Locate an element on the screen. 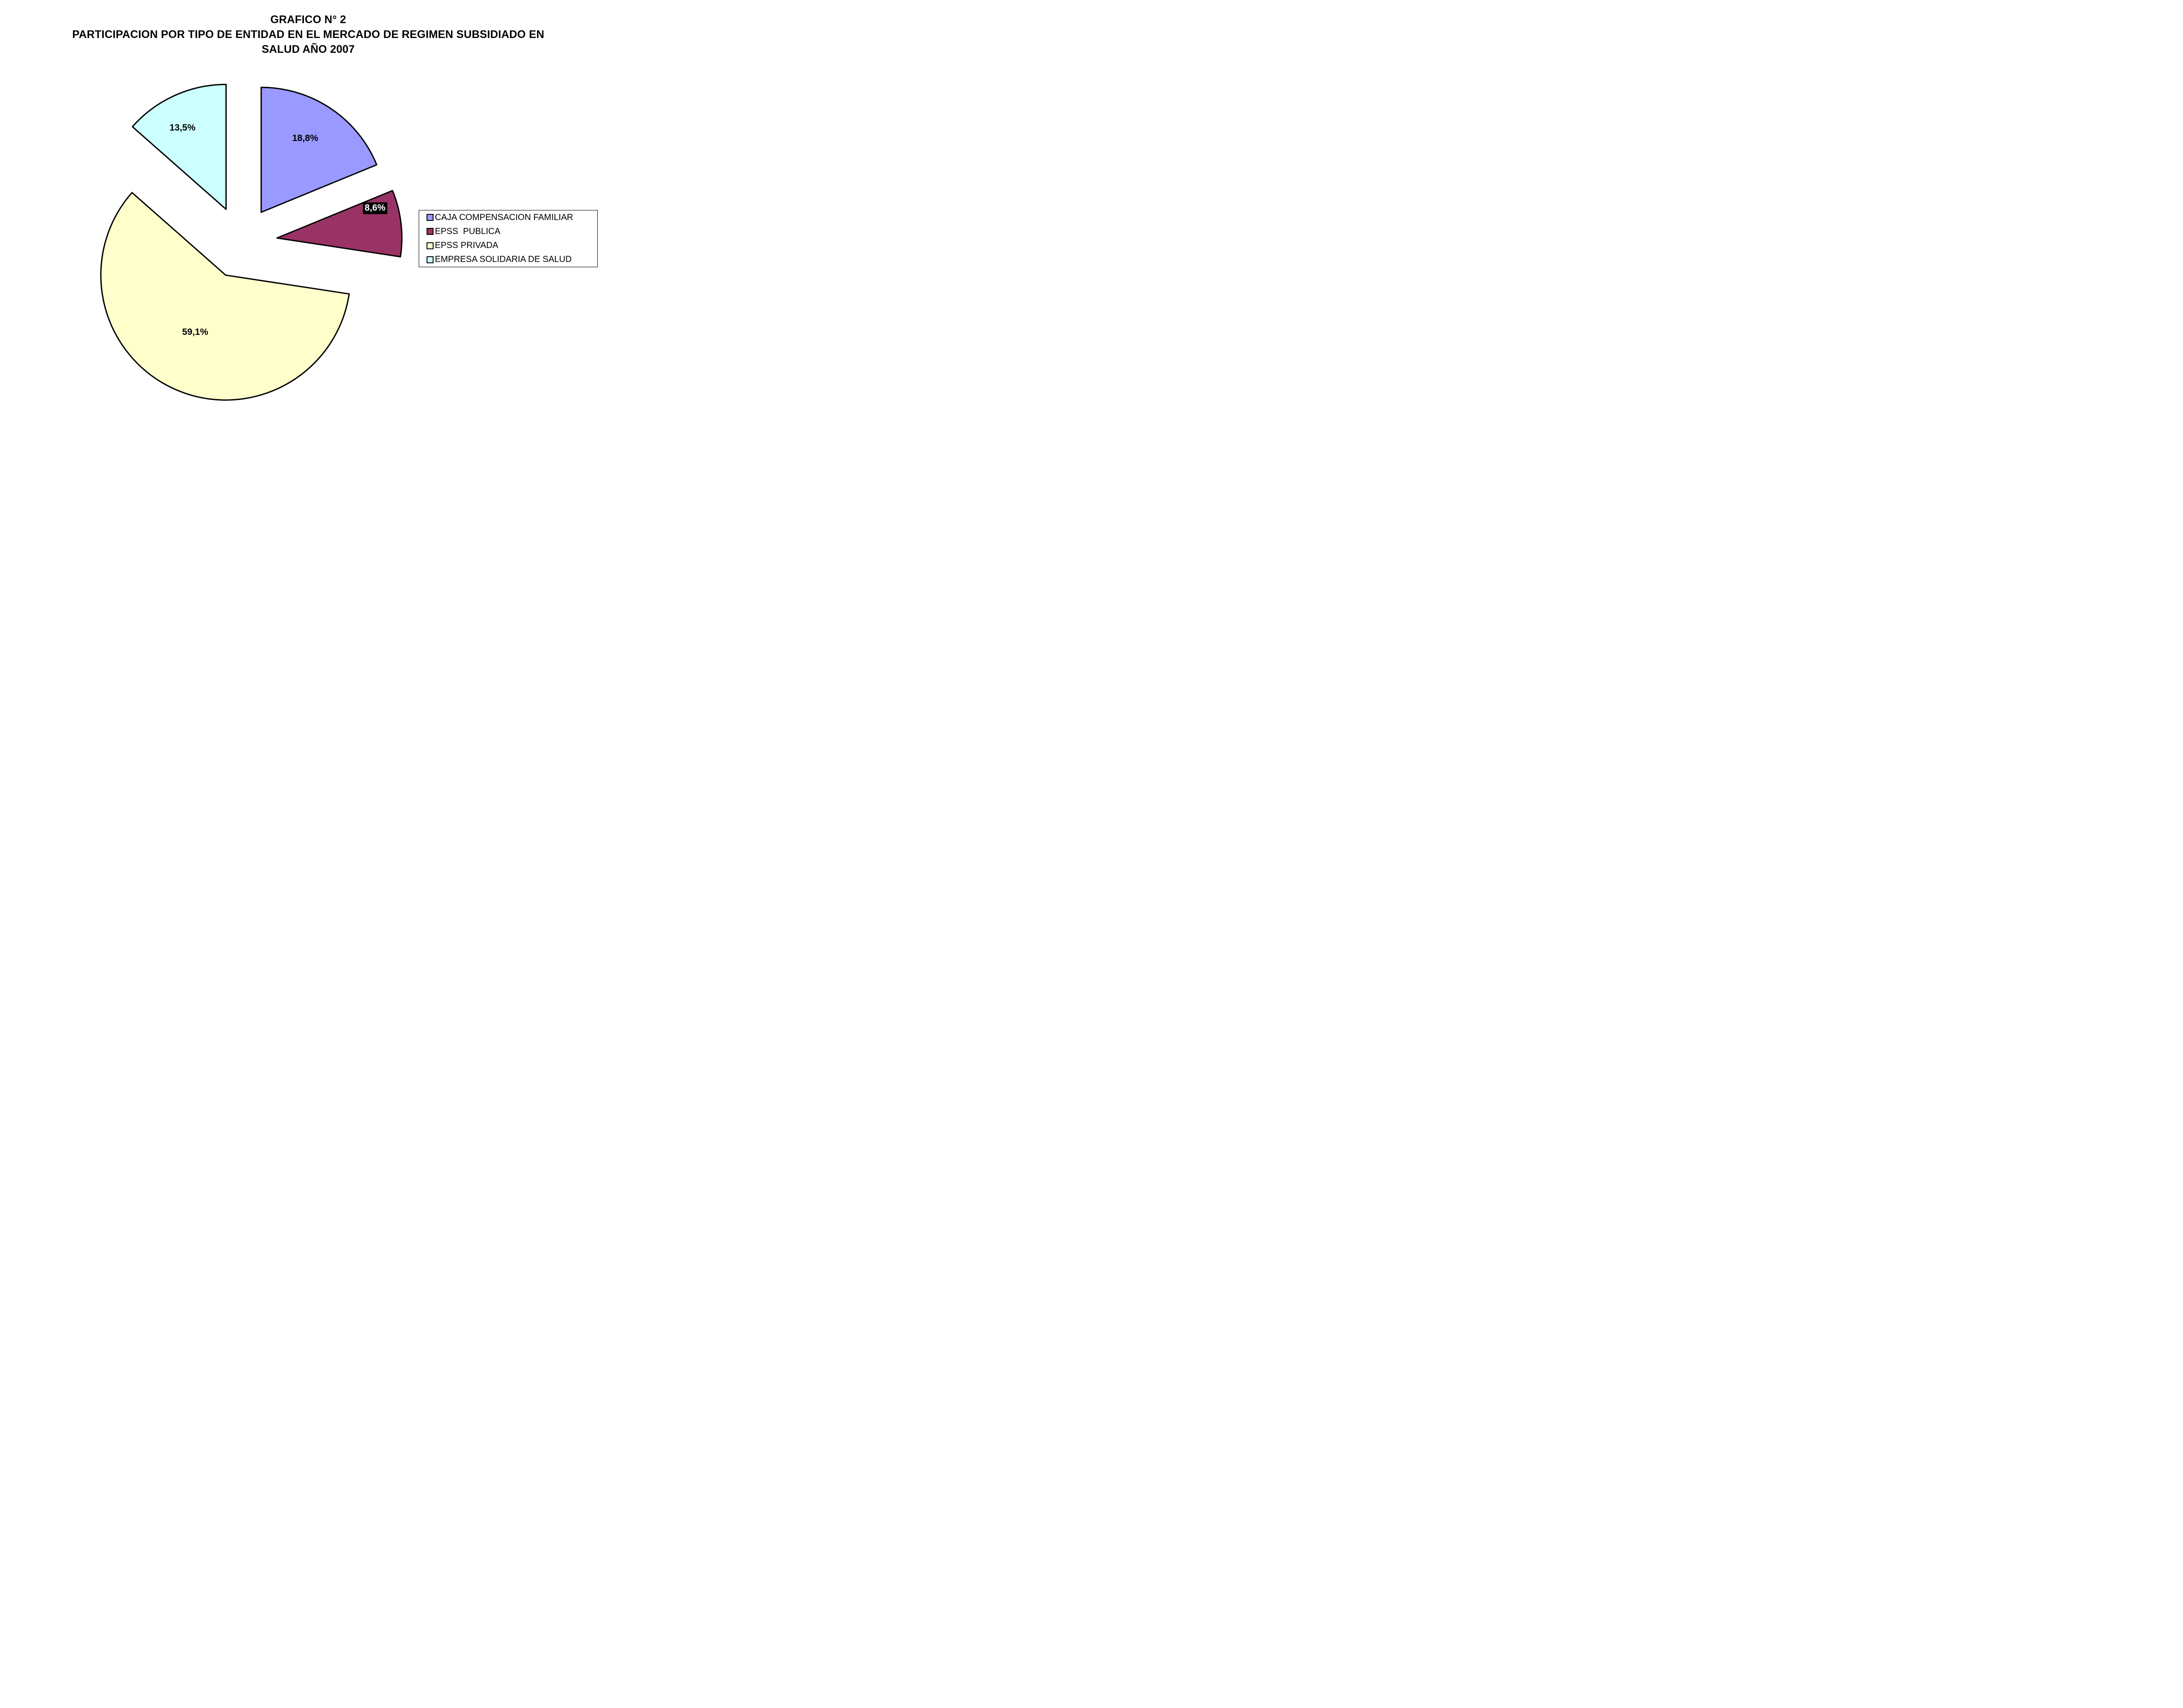 The width and height of the screenshot is (2183, 1708). pie-slice-epss-privada is located at coordinates (225, 296).